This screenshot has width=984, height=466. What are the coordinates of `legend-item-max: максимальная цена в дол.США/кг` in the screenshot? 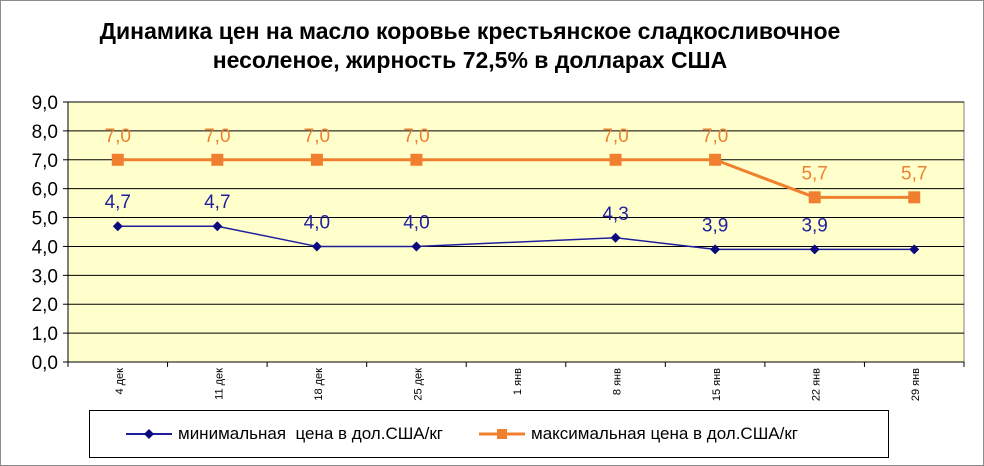 It's located at (638, 434).